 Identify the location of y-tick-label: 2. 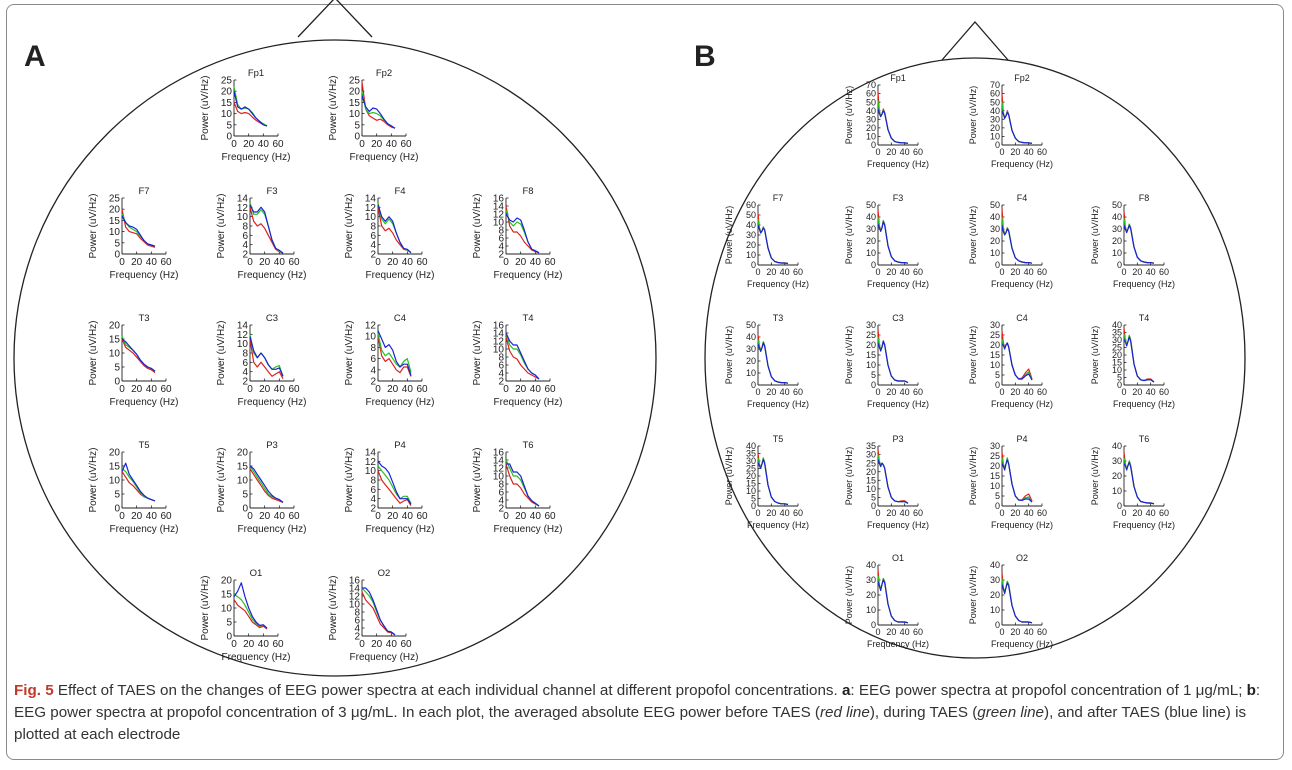
(373, 382).